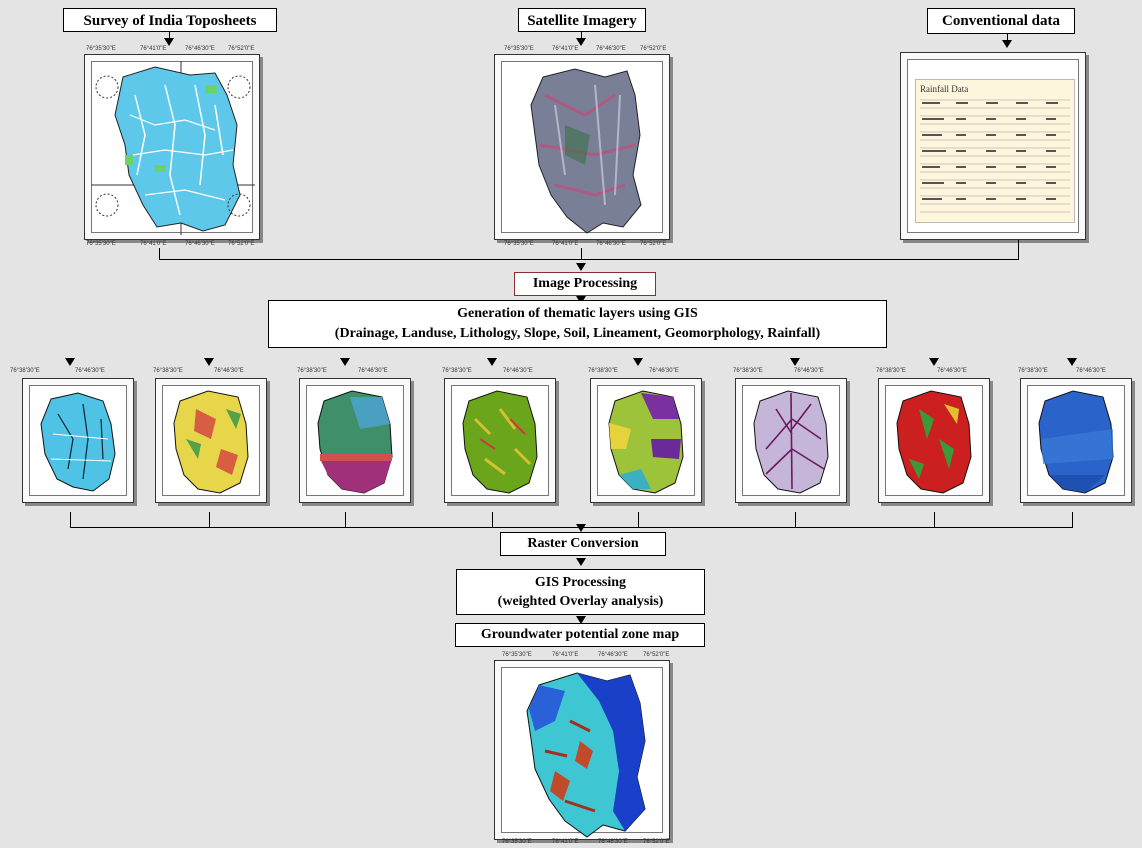 The width and height of the screenshot is (1142, 848). Describe the element at coordinates (355, 440) in the screenshot. I see `lithology-layer-map` at that location.